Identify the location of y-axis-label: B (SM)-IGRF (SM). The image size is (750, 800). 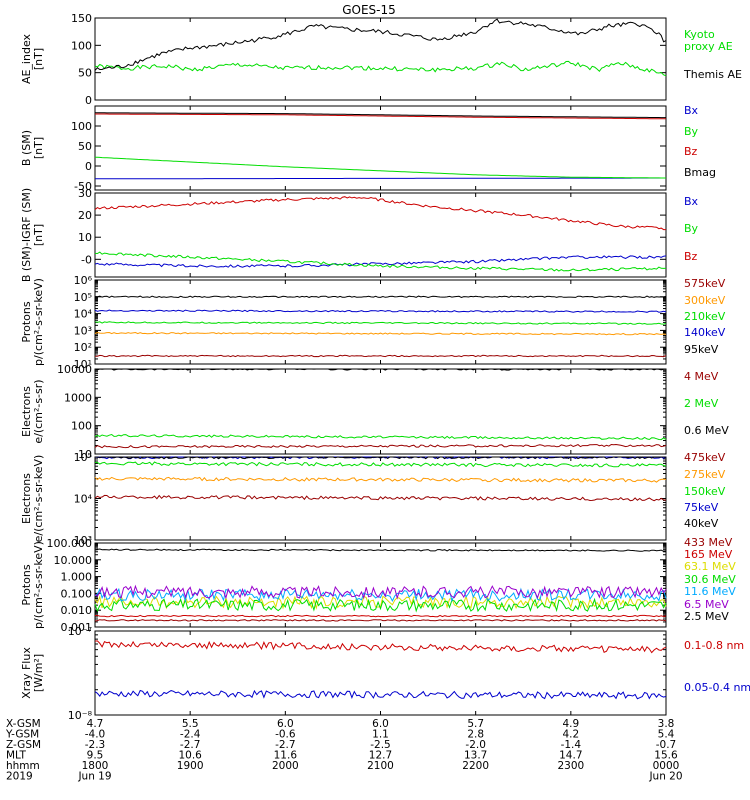
(26, 235).